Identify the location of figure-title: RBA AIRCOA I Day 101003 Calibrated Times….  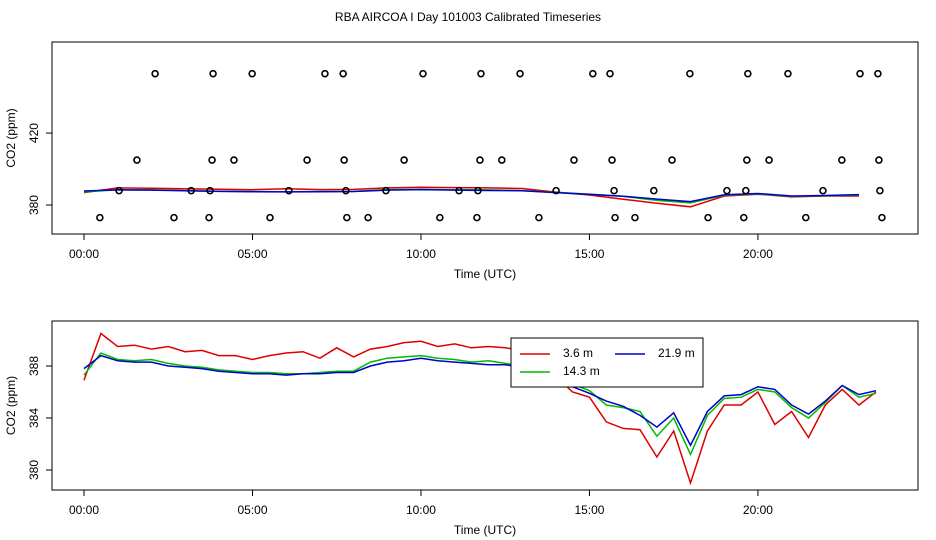
(468, 17).